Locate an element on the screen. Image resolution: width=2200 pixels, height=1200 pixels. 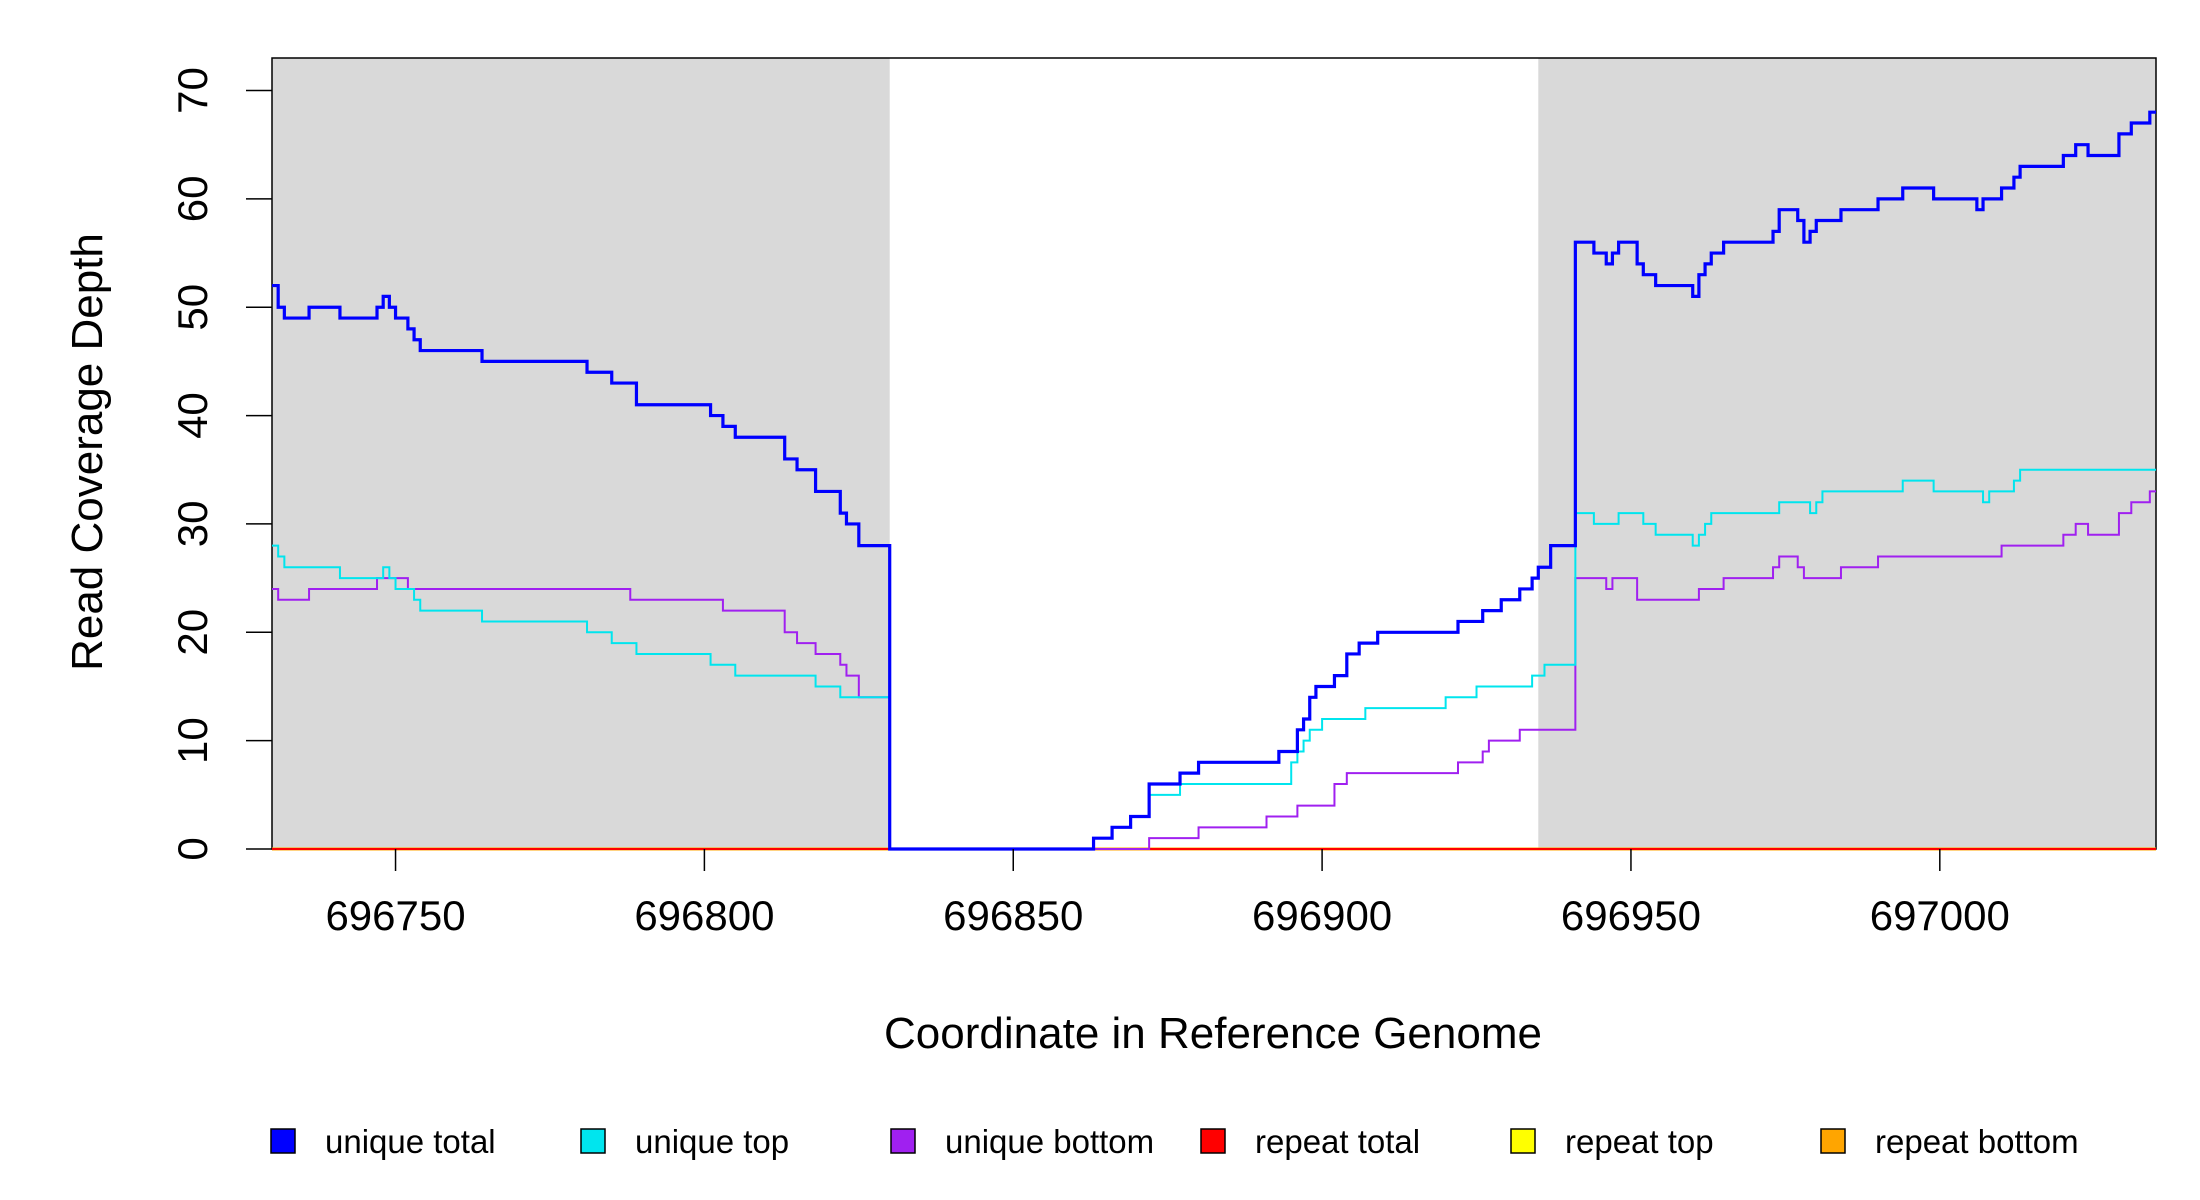
y-tick-label: 40 is located at coordinates (192, 415).